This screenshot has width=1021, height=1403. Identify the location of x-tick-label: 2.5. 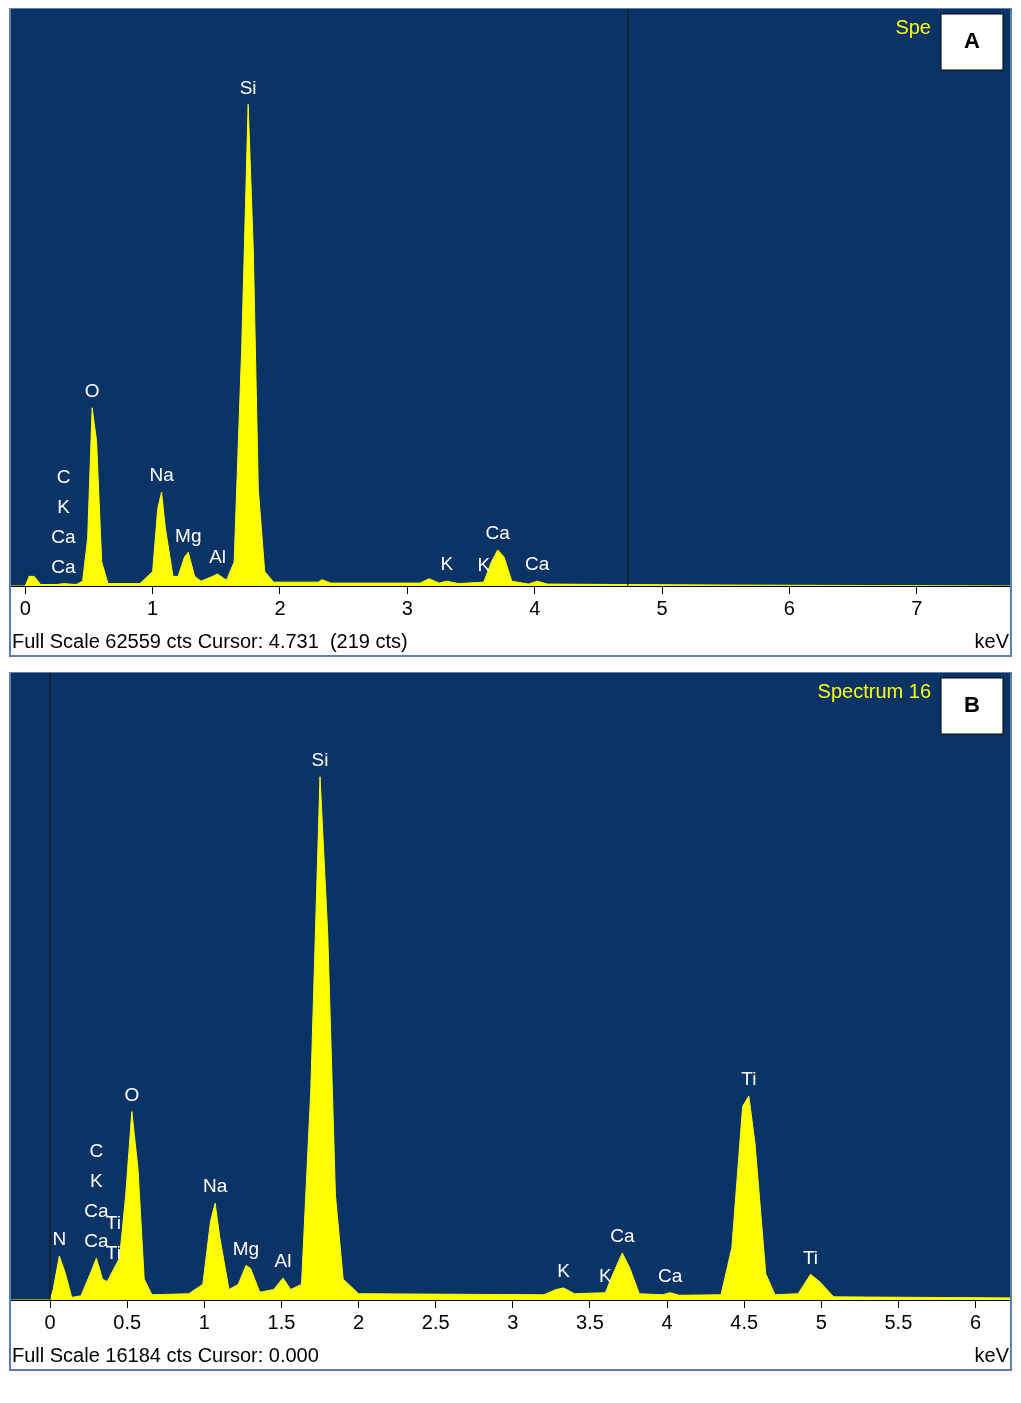
(435, 1321).